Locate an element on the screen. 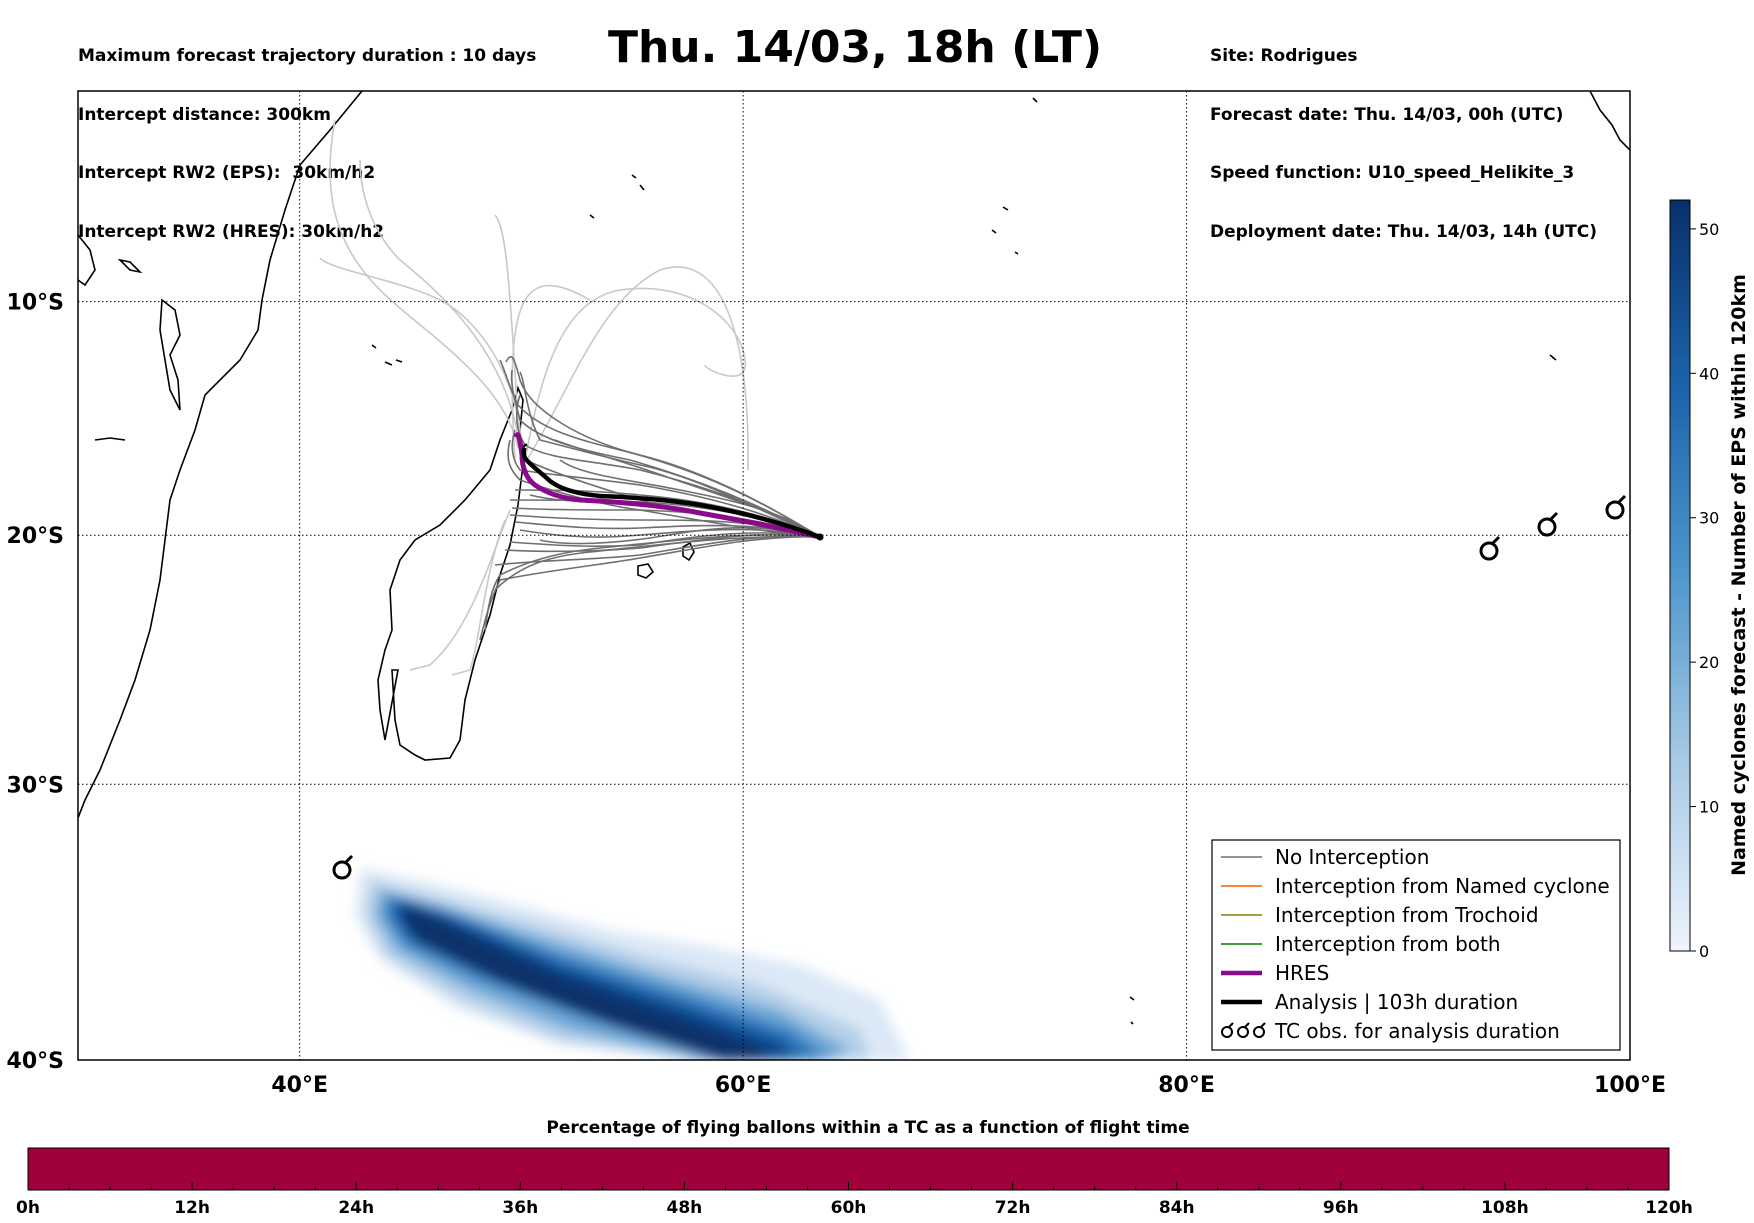 The width and height of the screenshot is (1754, 1223). mauritius-coastline is located at coordinates (688, 551).